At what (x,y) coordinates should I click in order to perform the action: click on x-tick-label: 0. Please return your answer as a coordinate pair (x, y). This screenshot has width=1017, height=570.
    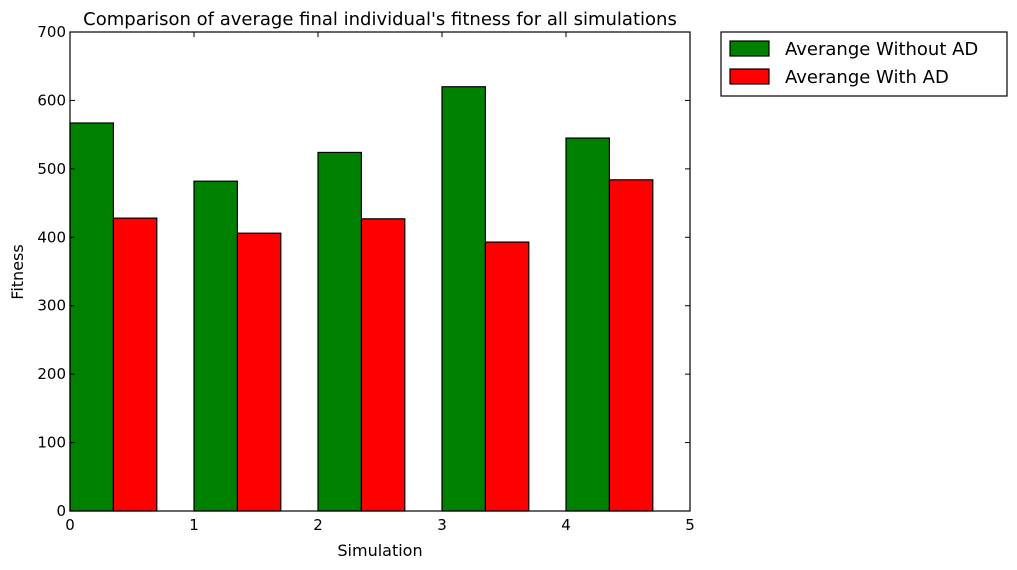
    Looking at the image, I should click on (70, 525).